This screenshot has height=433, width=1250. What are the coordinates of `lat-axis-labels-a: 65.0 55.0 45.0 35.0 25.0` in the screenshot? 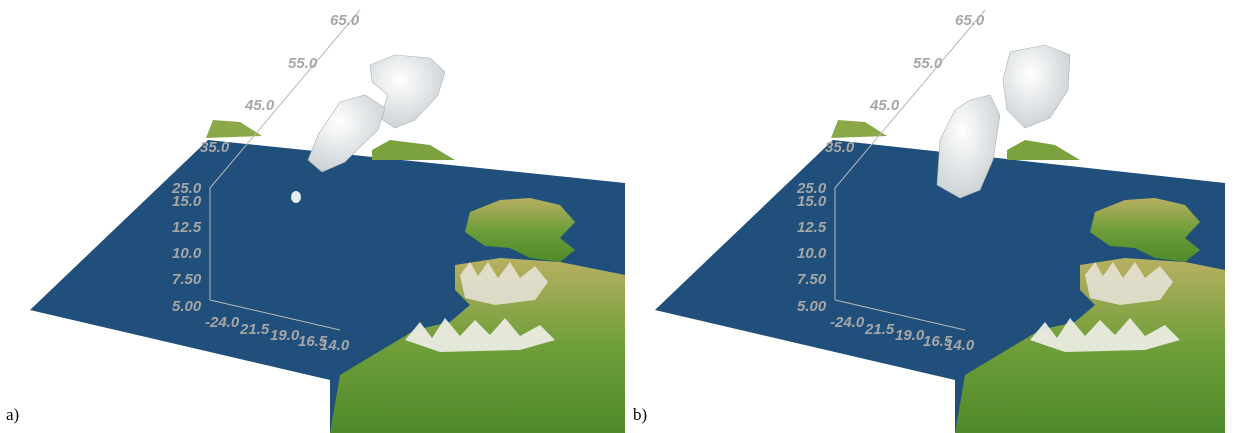 It's located at (265, 104).